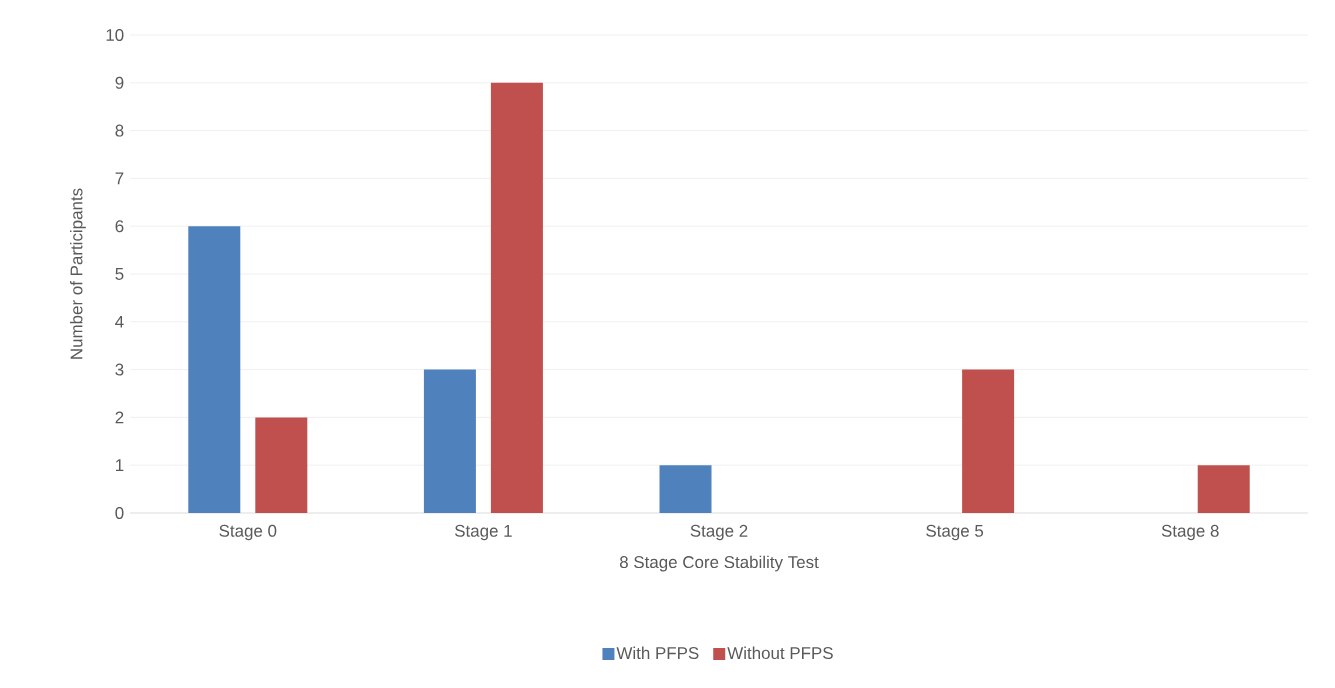 This screenshot has height=688, width=1335. What do you see at coordinates (719, 532) in the screenshot?
I see `x-tick-label: Stage 2` at bounding box center [719, 532].